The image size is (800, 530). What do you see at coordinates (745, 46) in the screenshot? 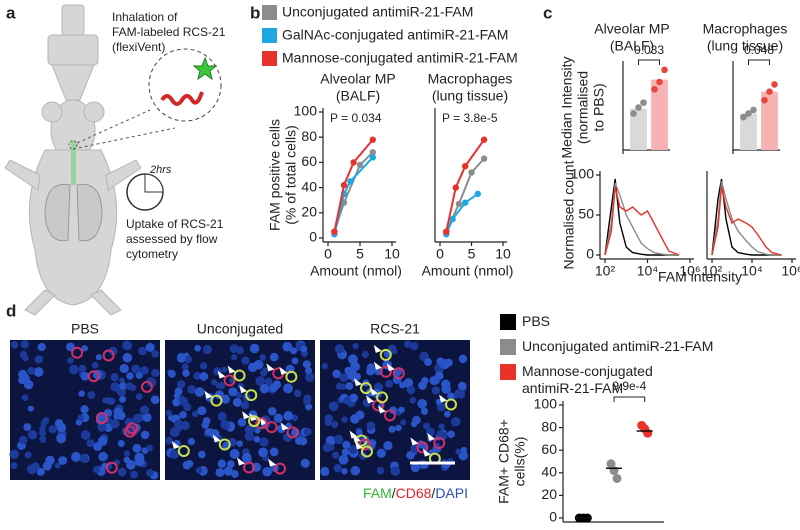
I see `chart-title: (lung tissue)` at bounding box center [745, 46].